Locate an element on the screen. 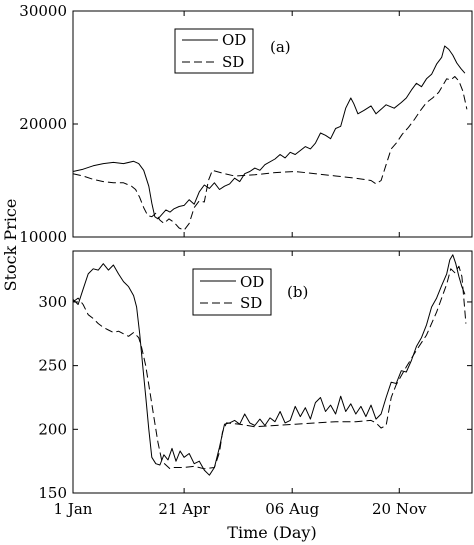  x-tick-labels: 1 Jan 21 Apr 06 Aug 20 Nov is located at coordinates (241, 509).